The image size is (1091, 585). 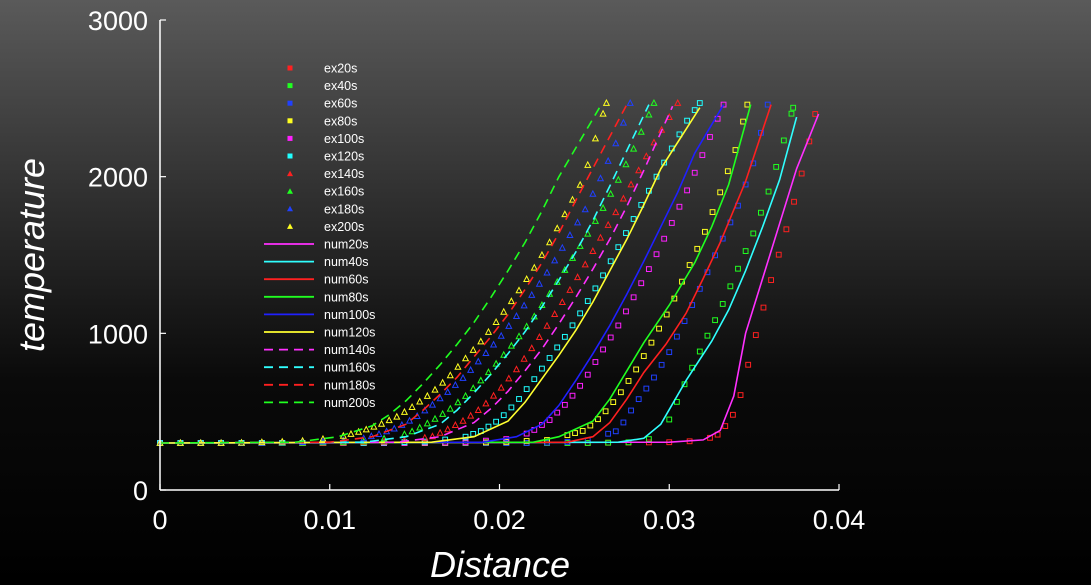 I want to click on x-tick-label: 0, so click(x=159, y=520).